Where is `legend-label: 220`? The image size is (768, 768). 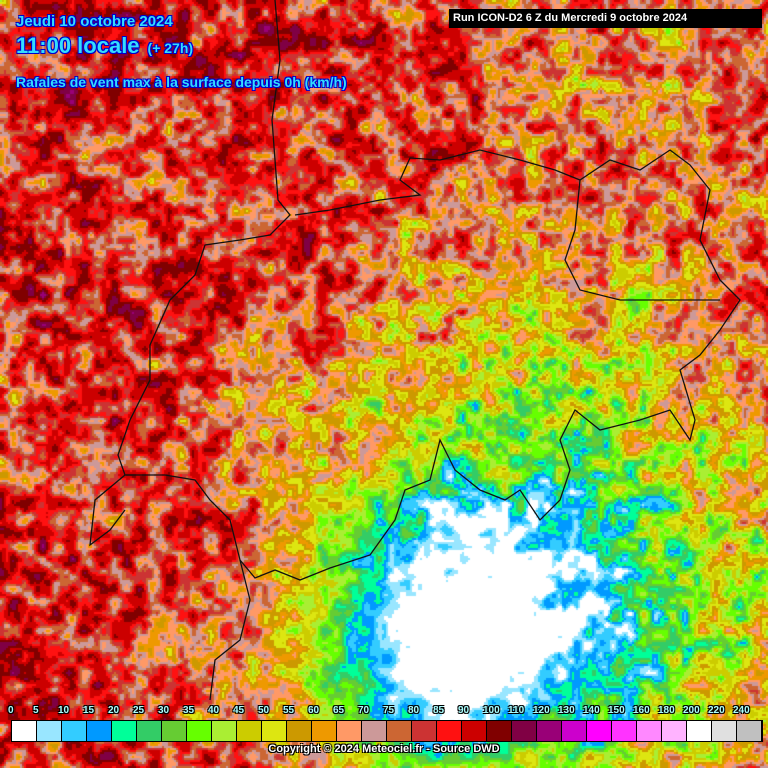 legend-label: 220 is located at coordinates (716, 710).